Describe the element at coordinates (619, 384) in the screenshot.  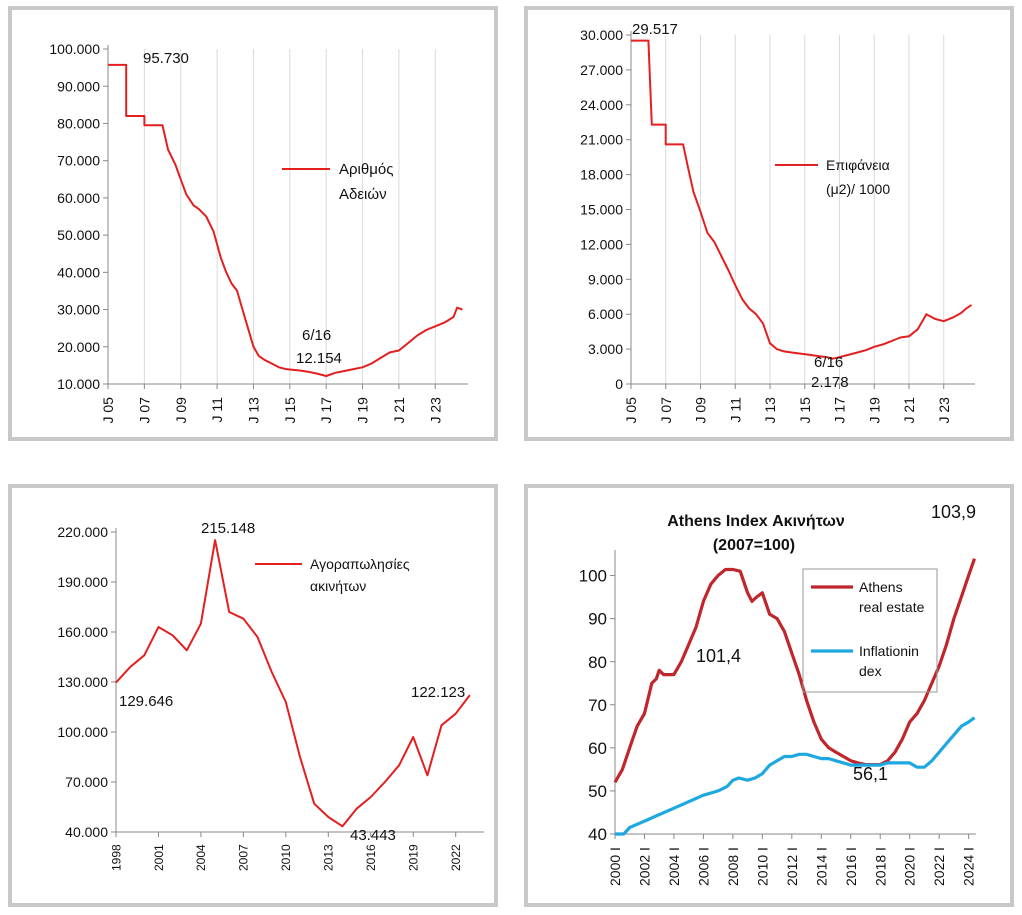
I see `y-tick-label: 0` at that location.